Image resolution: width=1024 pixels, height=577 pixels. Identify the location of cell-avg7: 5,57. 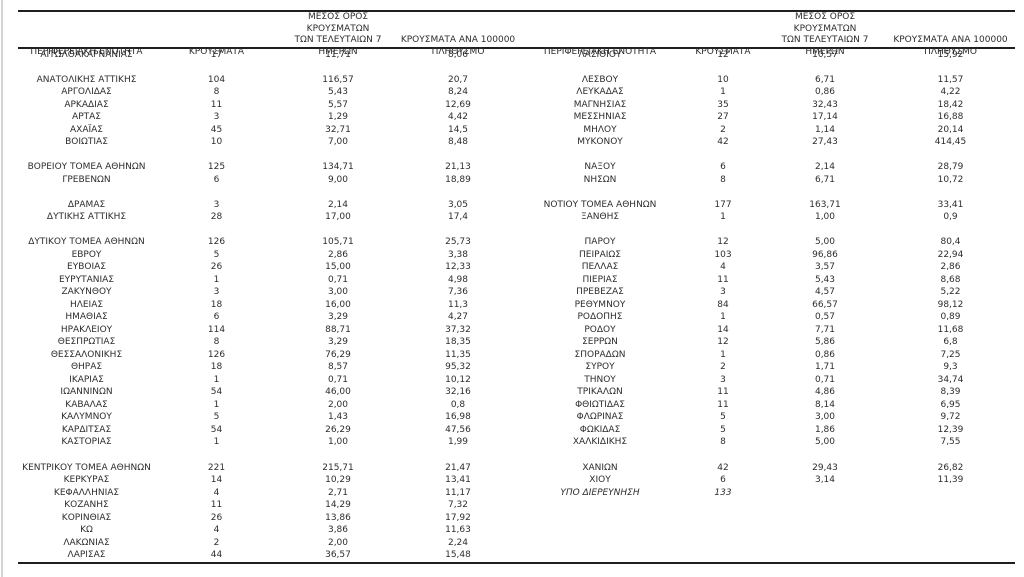
(338, 104).